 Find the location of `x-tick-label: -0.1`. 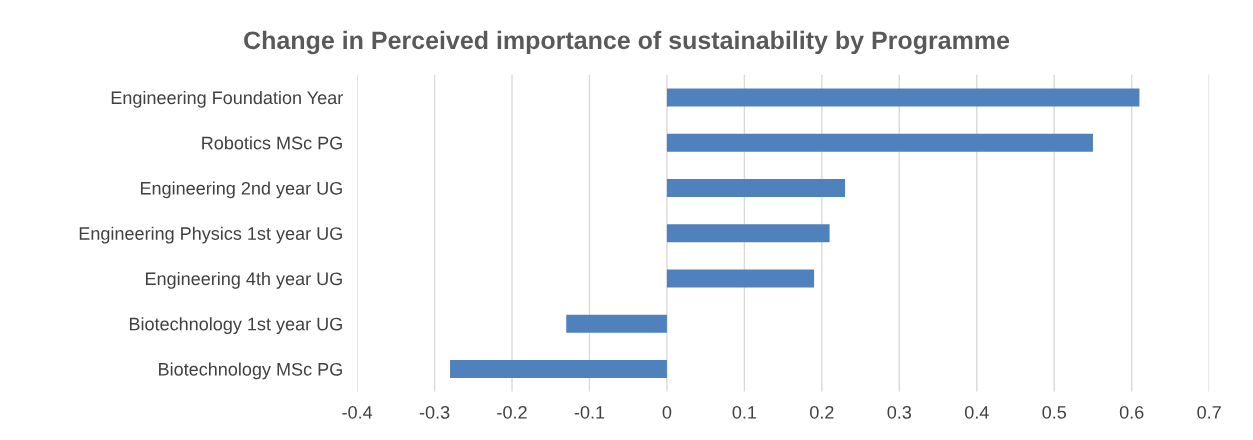

x-tick-label: -0.1 is located at coordinates (589, 412).